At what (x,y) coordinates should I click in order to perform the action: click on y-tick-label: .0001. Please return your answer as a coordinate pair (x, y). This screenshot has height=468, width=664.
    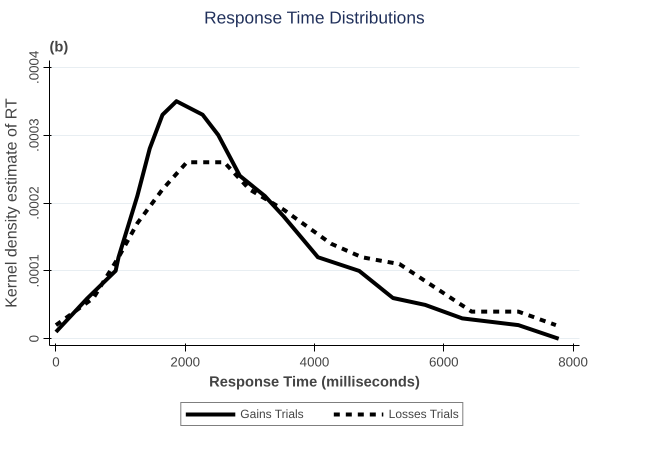
    Looking at the image, I should click on (34, 271).